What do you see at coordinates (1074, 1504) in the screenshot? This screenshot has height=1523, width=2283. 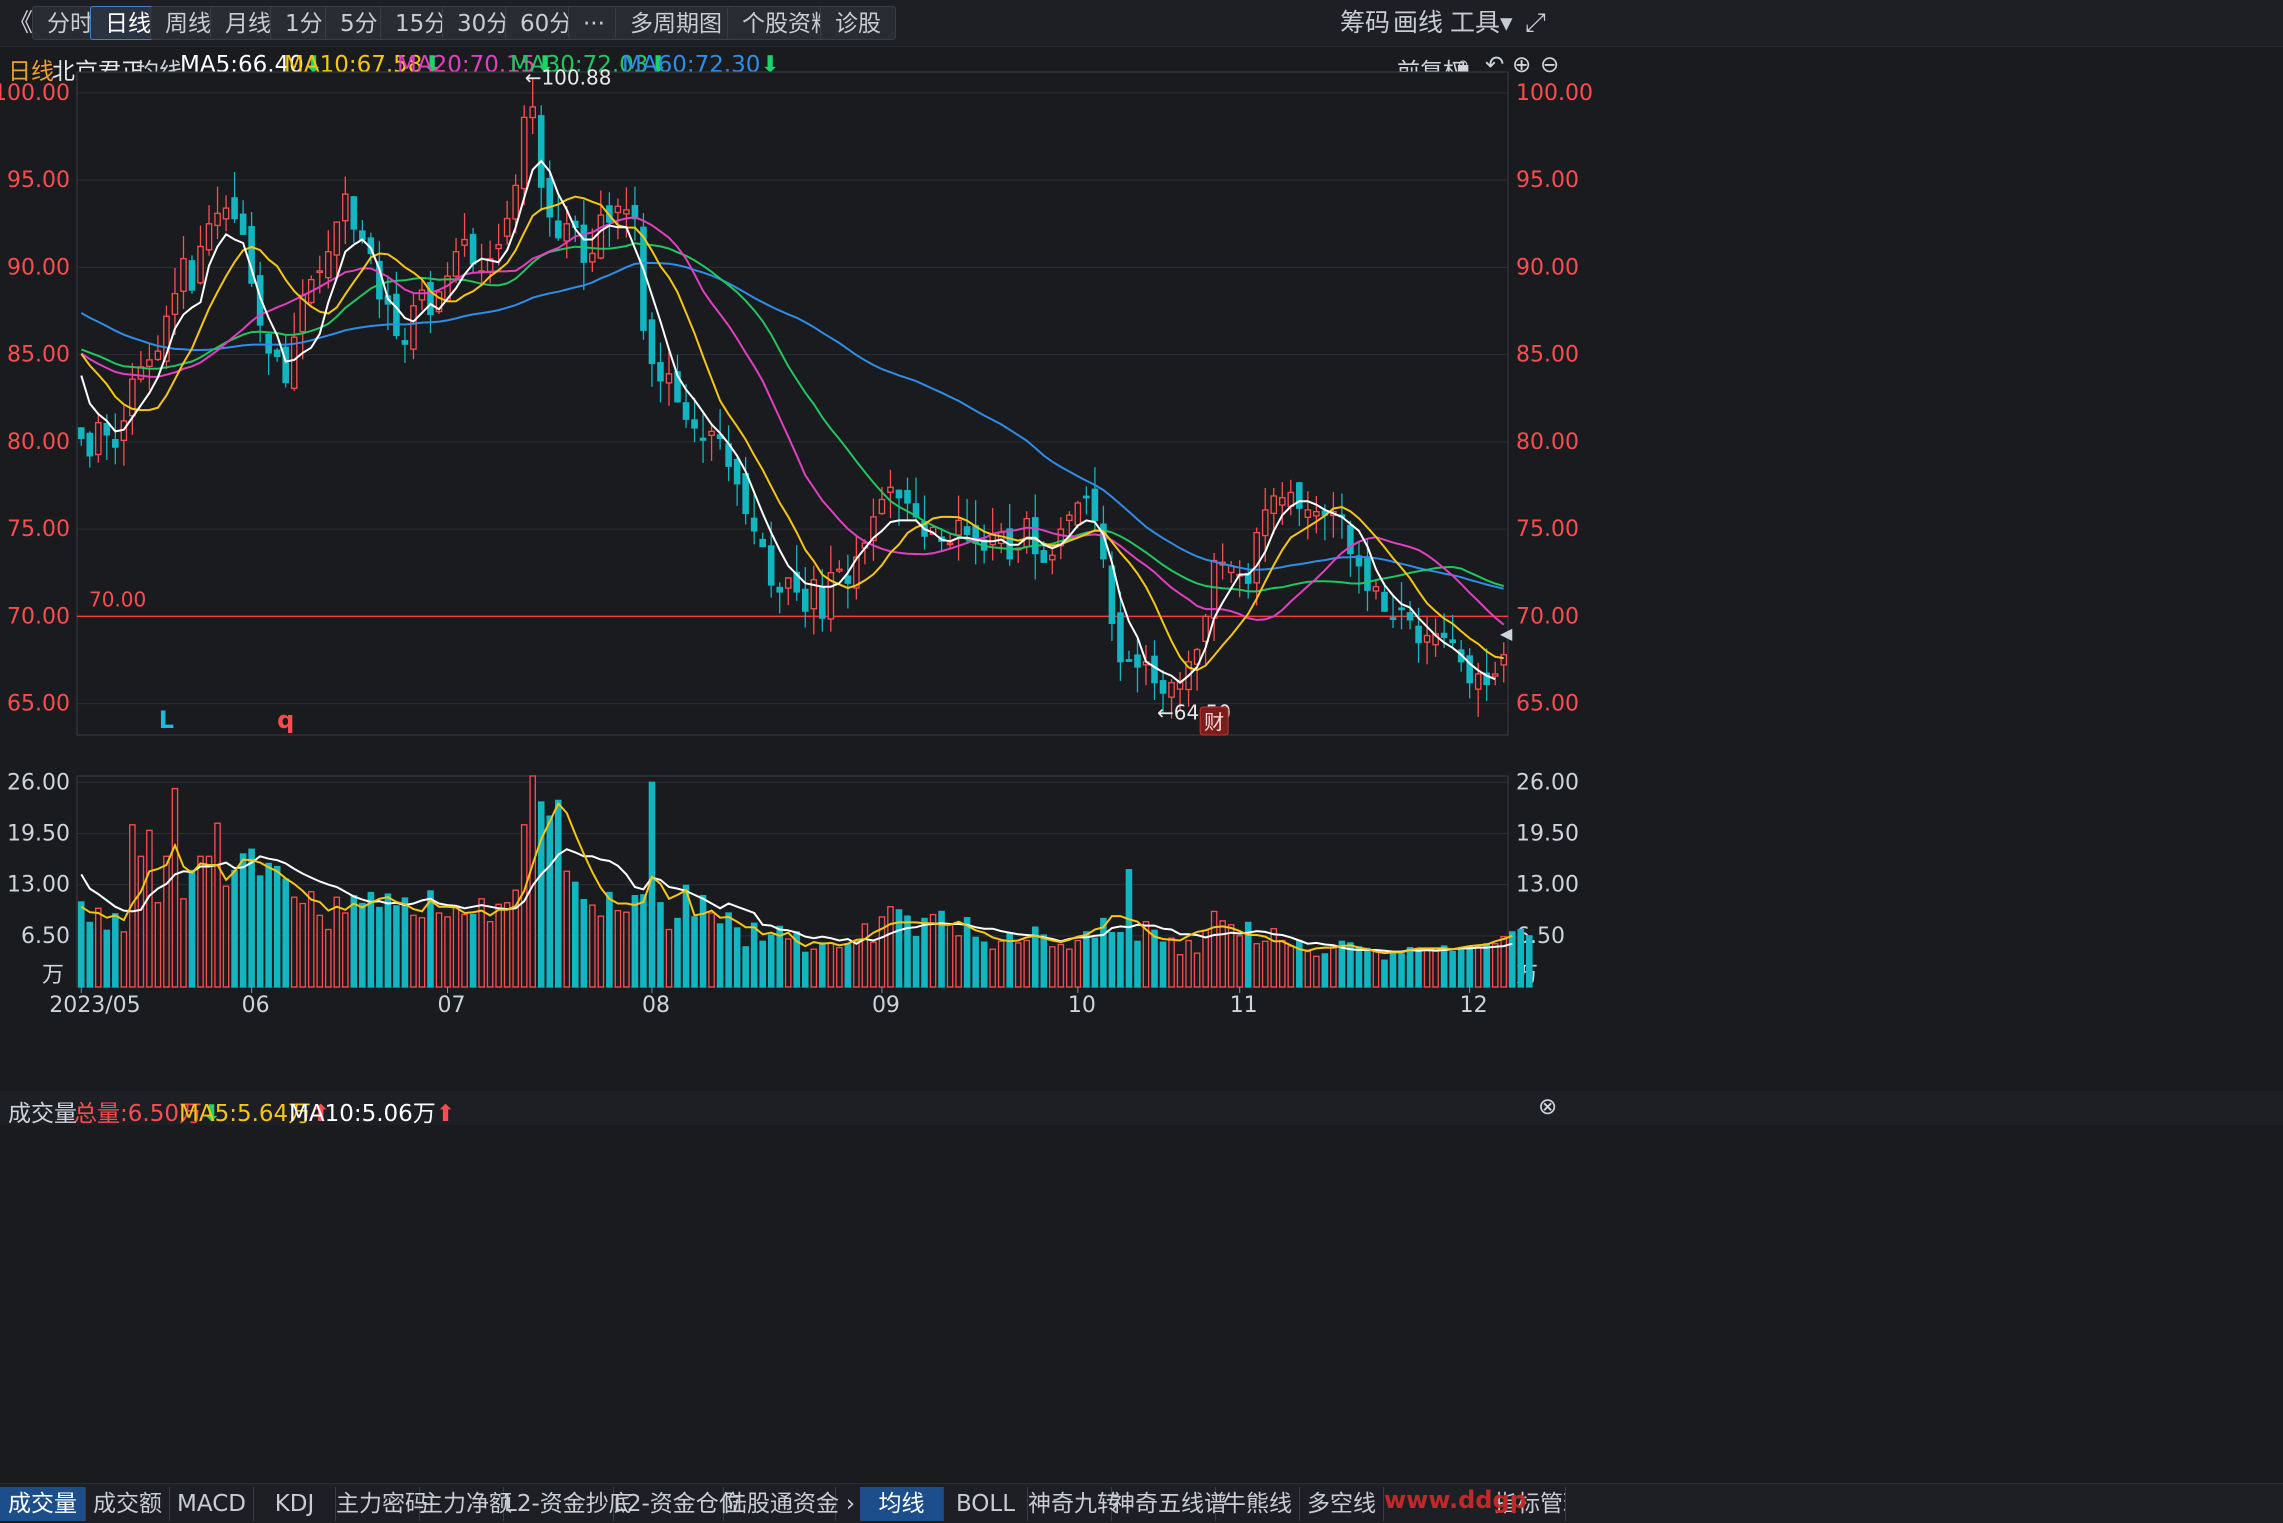 I see `overlay-tab-2: 神奇九转` at bounding box center [1074, 1504].